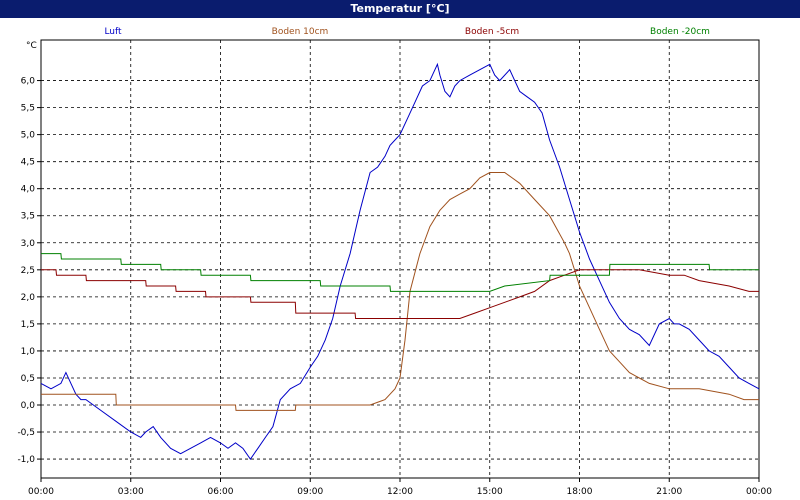  I want to click on y-tick-label: 2,0, so click(28, 298).